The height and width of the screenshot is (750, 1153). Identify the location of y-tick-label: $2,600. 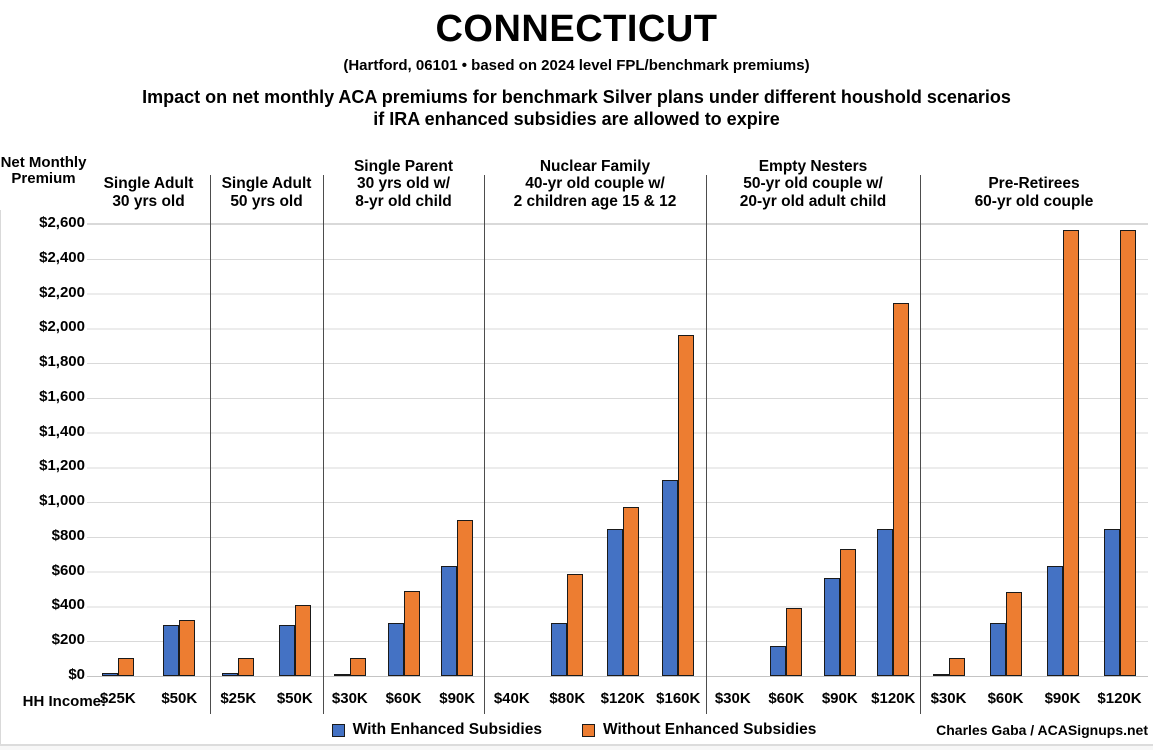
(62, 222).